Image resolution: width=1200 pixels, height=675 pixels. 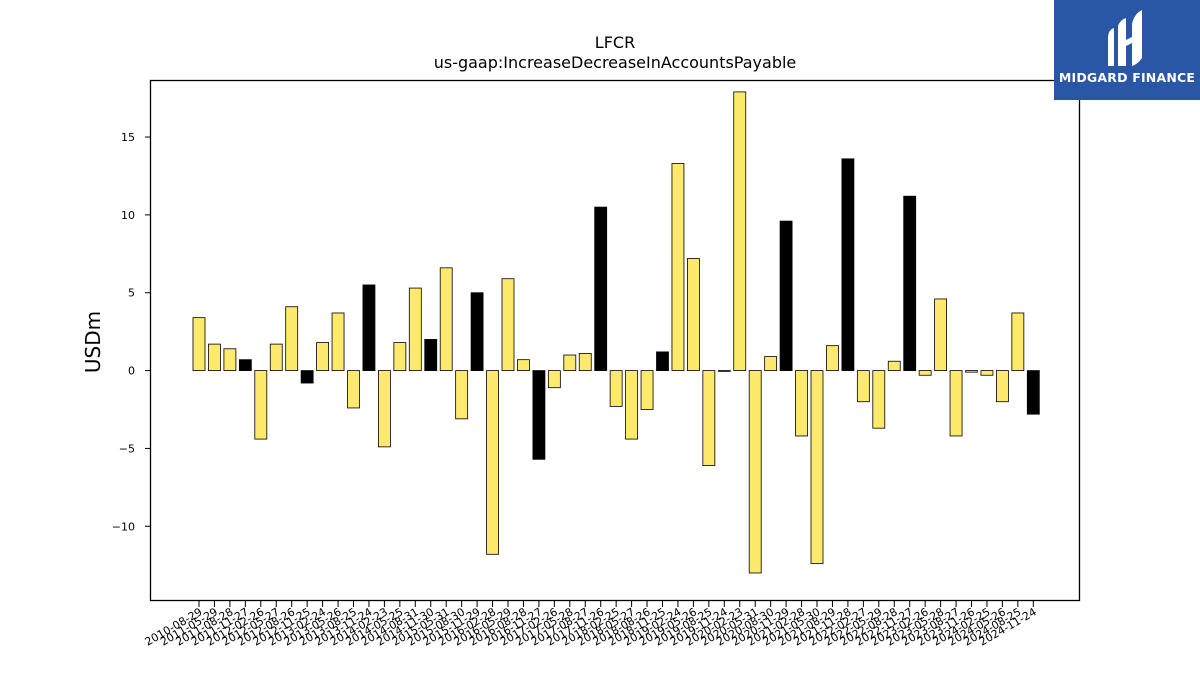 What do you see at coordinates (131, 293) in the screenshot?
I see `y-tick-label: 5` at bounding box center [131, 293].